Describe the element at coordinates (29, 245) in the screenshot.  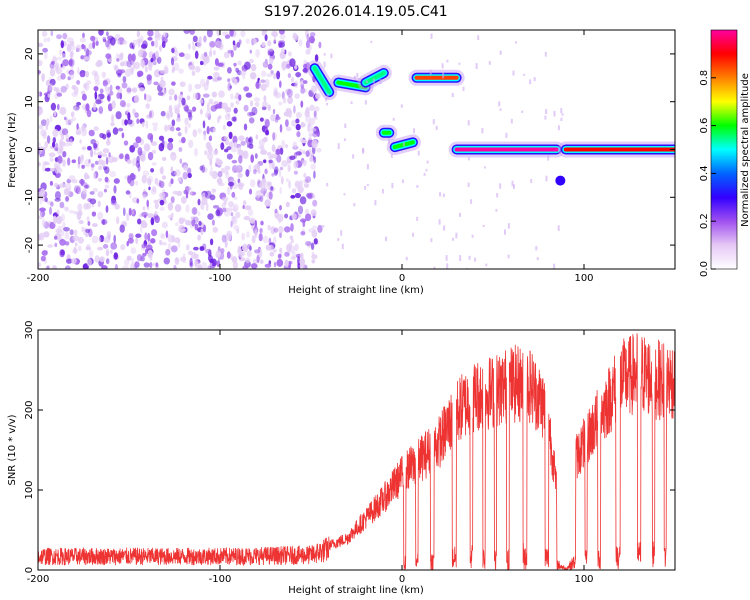
I see `y-tick-label: -20` at that location.